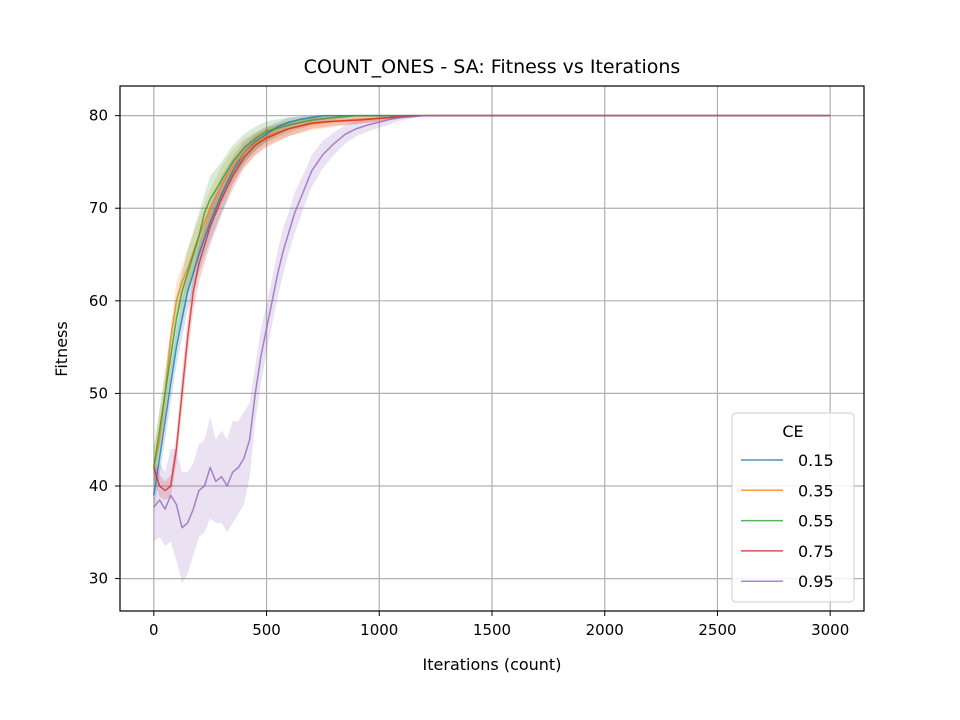 This screenshot has height=720, width=960. Describe the element at coordinates (717, 630) in the screenshot. I see `x-tick-label: 2500` at that location.